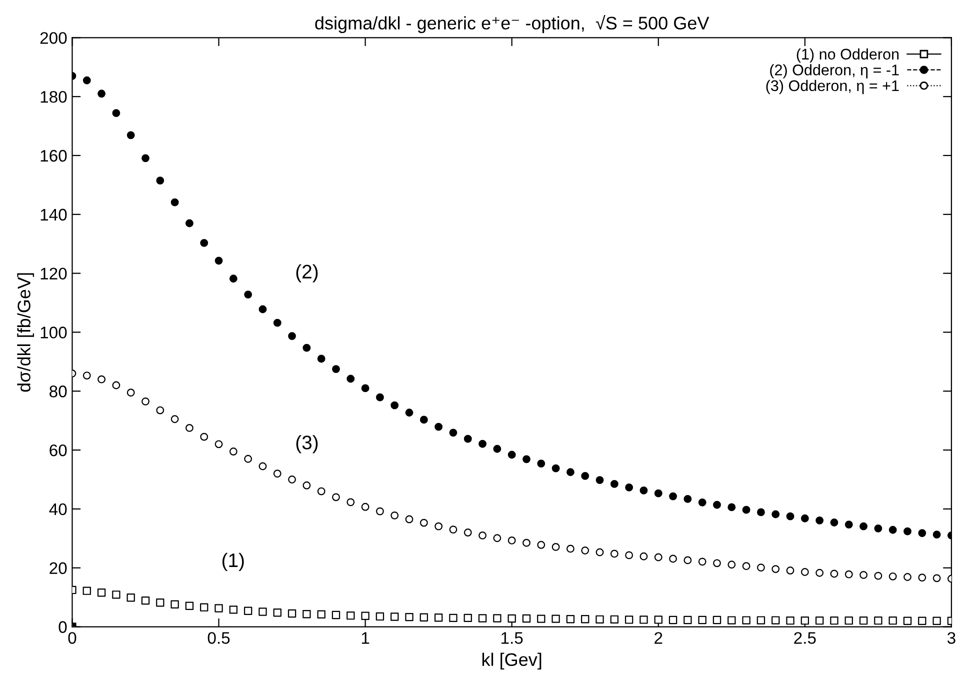 This screenshot has height=685, width=963. I want to click on x-tick-label: 2, so click(658, 638).